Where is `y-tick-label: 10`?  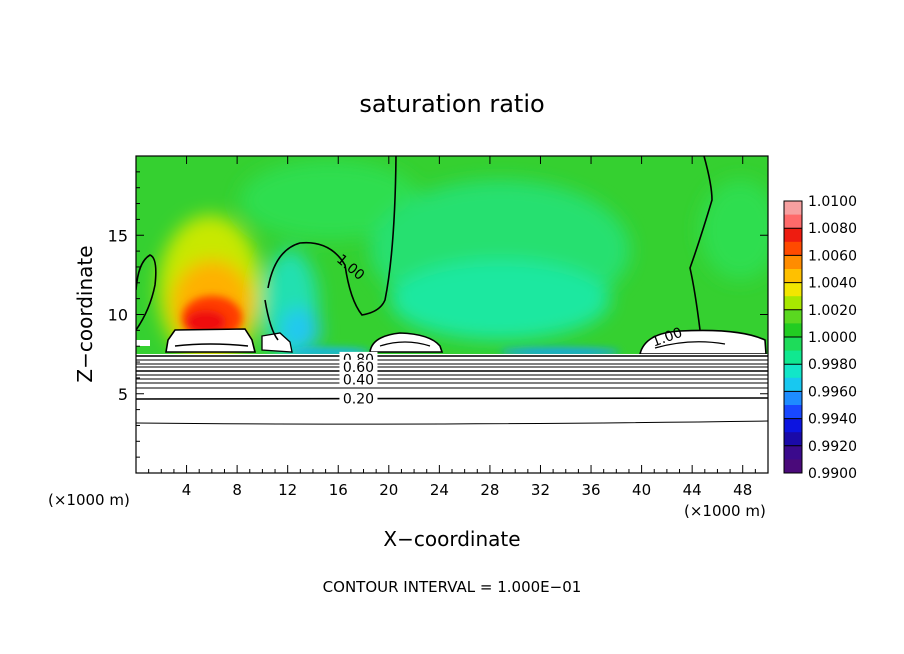 y-tick-label: 10 is located at coordinates (118, 315).